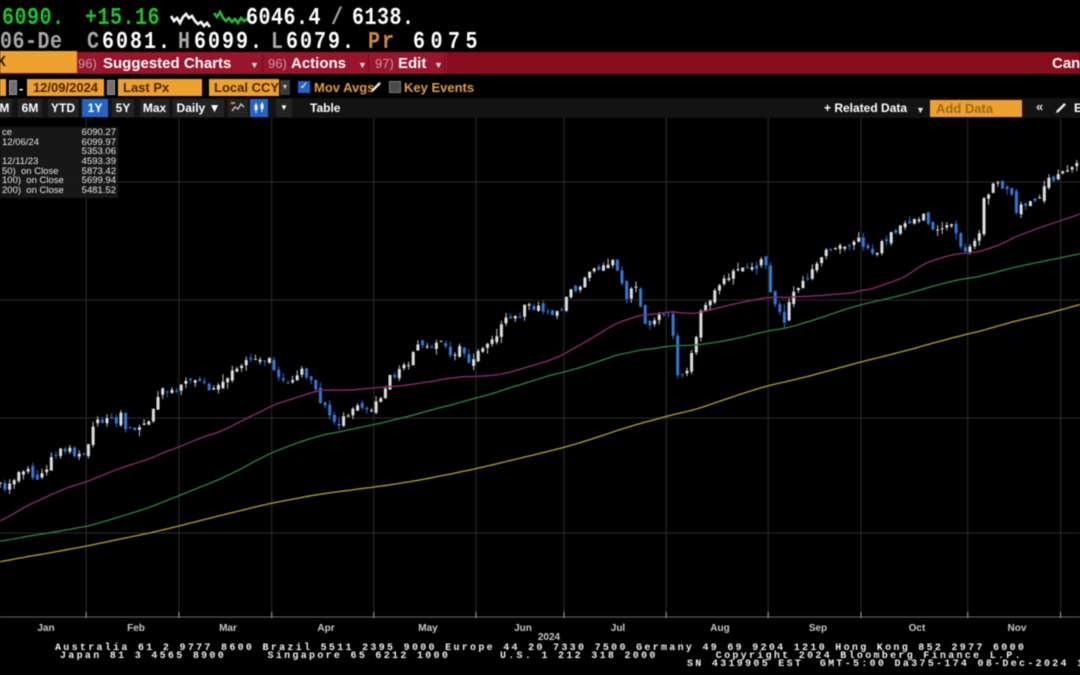 The height and width of the screenshot is (675, 1080). What do you see at coordinates (549, 637) in the screenshot?
I see `svg-text: 2024` at bounding box center [549, 637].